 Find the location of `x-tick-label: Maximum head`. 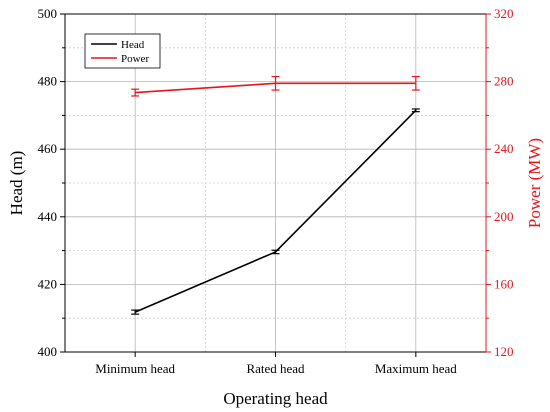

x-tick-label: Maximum head is located at coordinates (416, 368).